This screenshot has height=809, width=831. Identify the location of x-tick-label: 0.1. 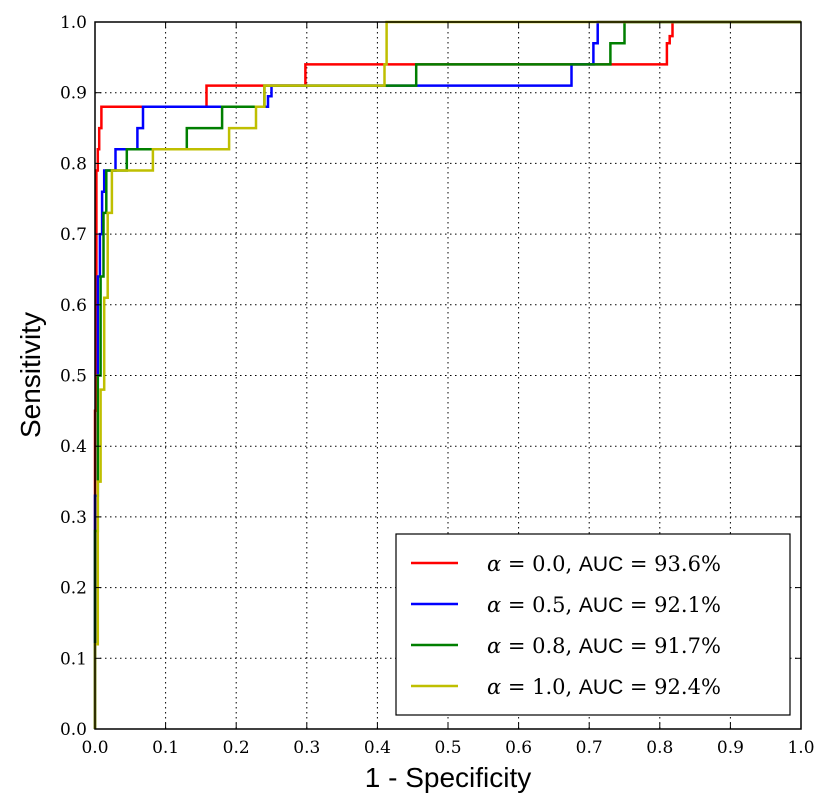
(165, 748).